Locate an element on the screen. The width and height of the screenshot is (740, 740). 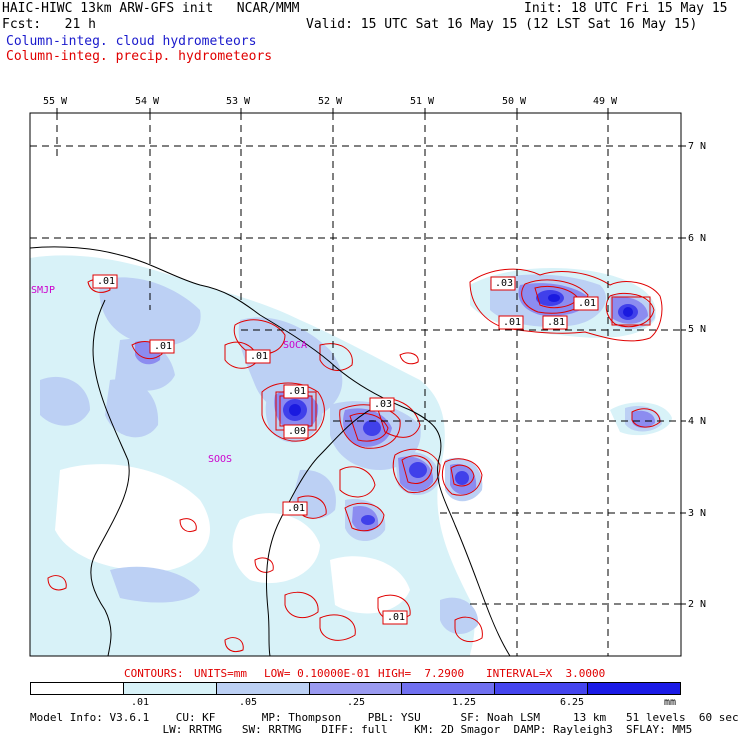
forecast-hour: Fcst: 21 h is located at coordinates (49, 24).